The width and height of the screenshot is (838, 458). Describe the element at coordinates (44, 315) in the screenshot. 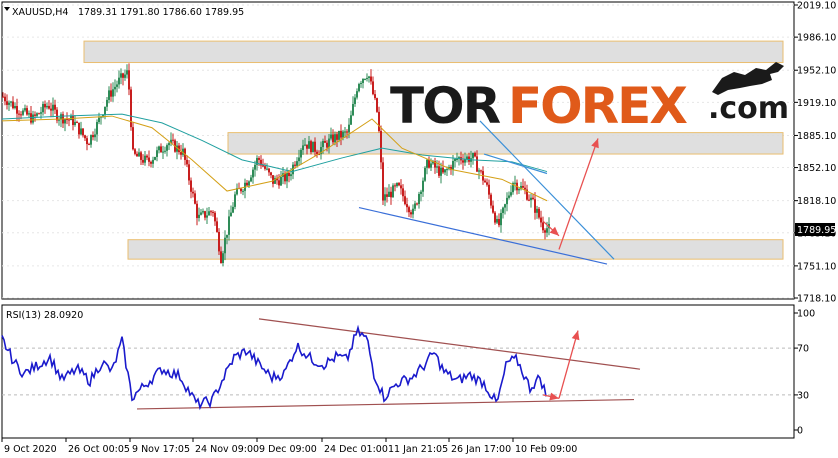

I see `rsi-label: RSI(13) 28.0920` at that location.